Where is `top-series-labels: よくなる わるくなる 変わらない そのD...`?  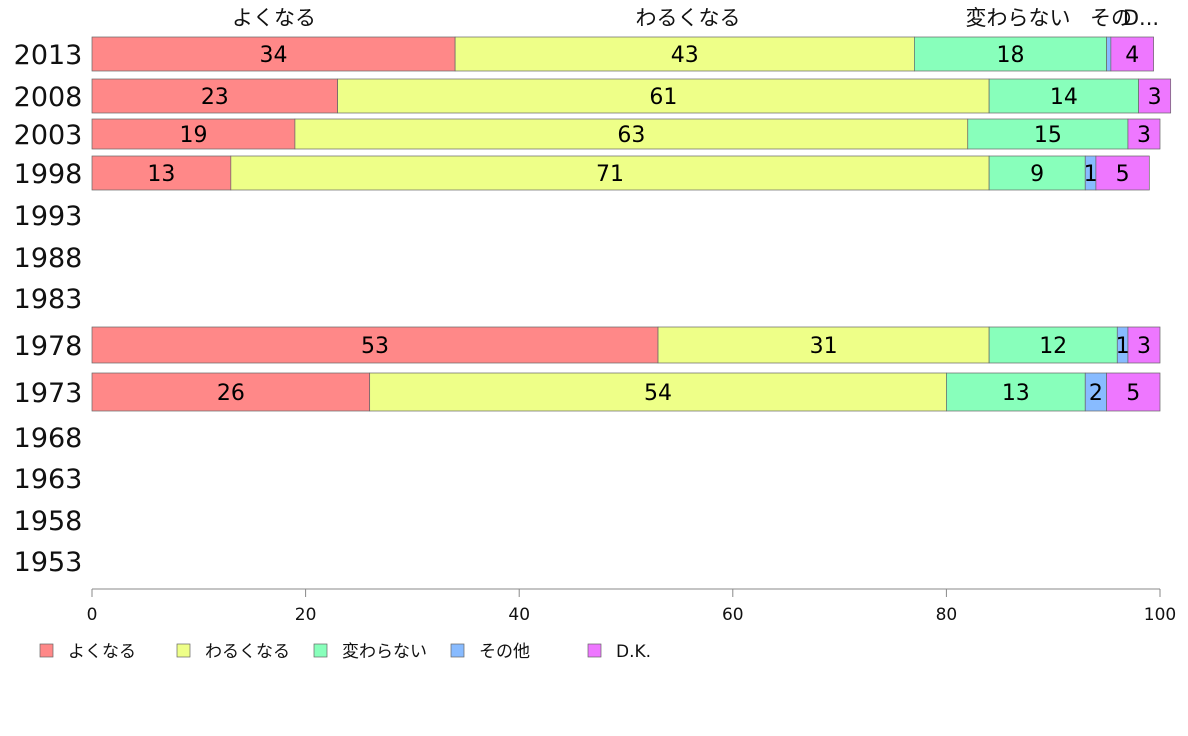 top-series-labels: よくなる わるくなる 変わらない そのD... is located at coordinates (695, 18).